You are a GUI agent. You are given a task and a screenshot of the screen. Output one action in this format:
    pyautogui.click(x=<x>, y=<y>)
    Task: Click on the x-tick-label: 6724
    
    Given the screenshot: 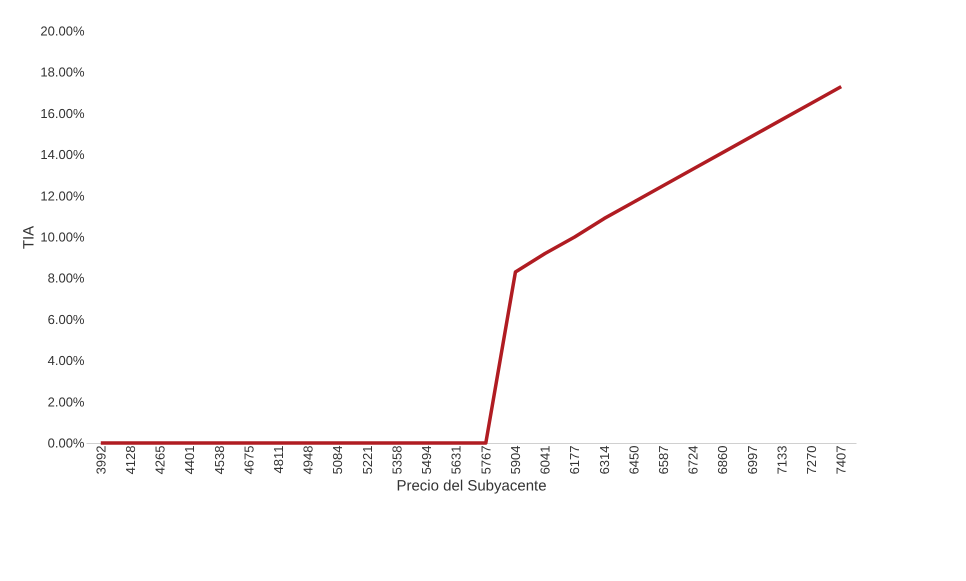 What is the action you would take?
    pyautogui.click(x=693, y=460)
    